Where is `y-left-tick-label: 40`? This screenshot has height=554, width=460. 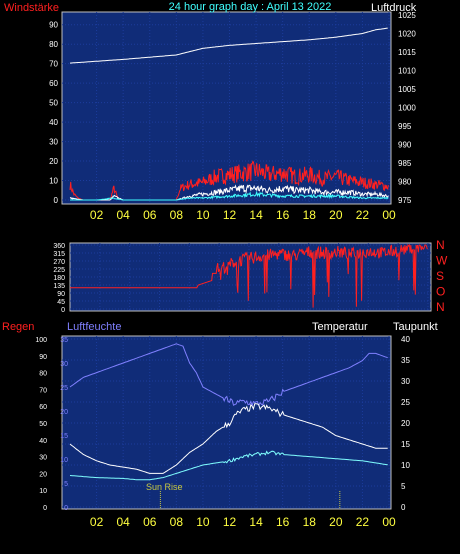
y-left-tick-label: 40 is located at coordinates (53, 122).